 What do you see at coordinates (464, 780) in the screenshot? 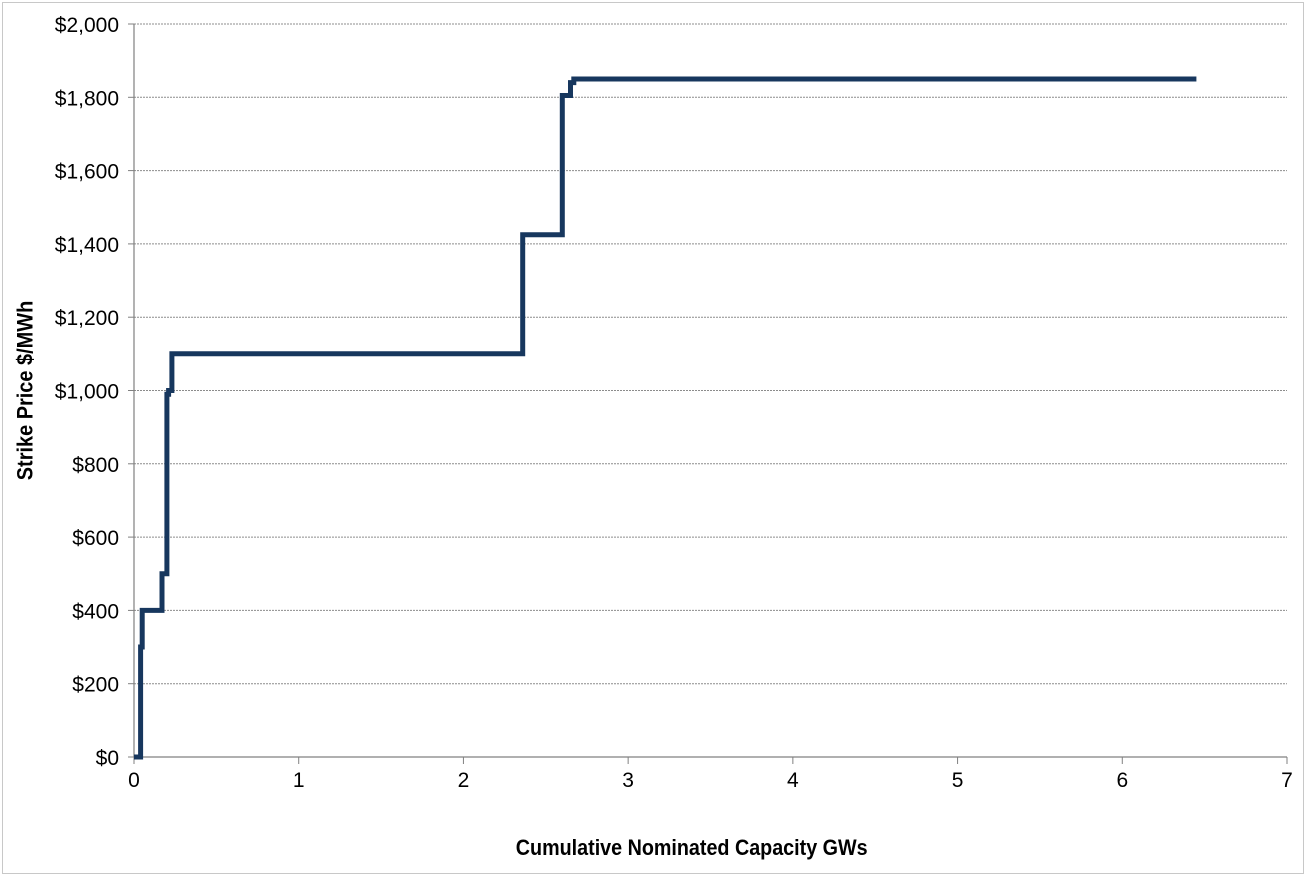
I see `x-tick-label: 2` at bounding box center [464, 780].